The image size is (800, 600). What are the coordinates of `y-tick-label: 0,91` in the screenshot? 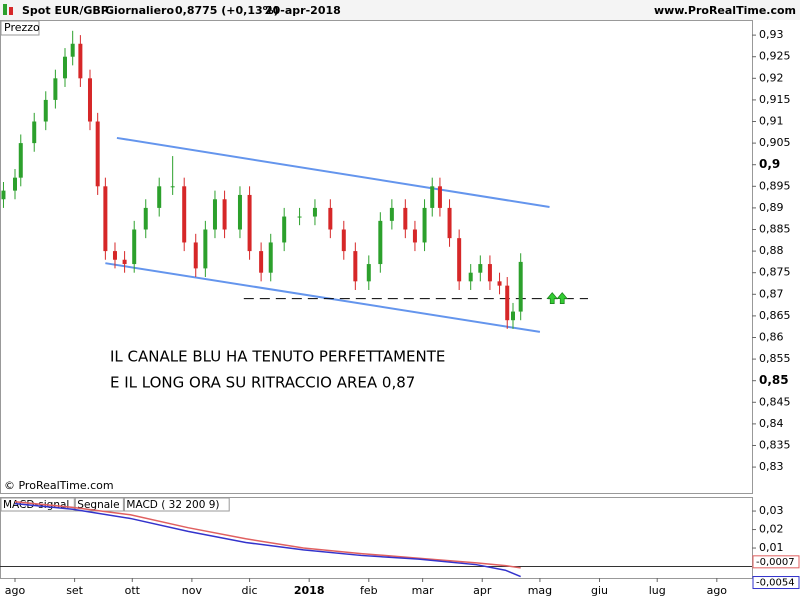 It's located at (771, 121).